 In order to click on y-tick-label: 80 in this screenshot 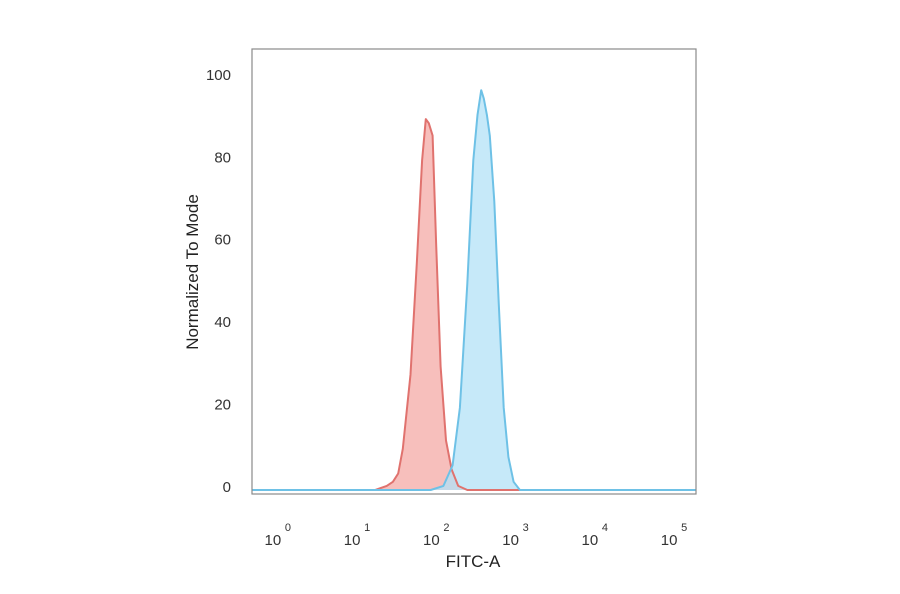, I will do `click(222, 157)`.